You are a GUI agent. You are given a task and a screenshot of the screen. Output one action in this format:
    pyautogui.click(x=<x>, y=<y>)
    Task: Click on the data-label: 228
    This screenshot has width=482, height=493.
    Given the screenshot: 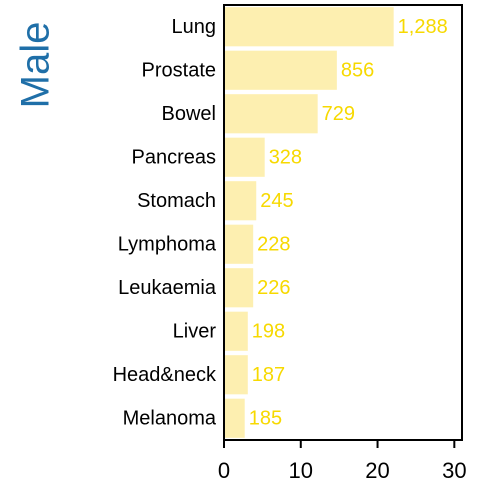 What is the action you would take?
    pyautogui.click(x=273, y=245)
    